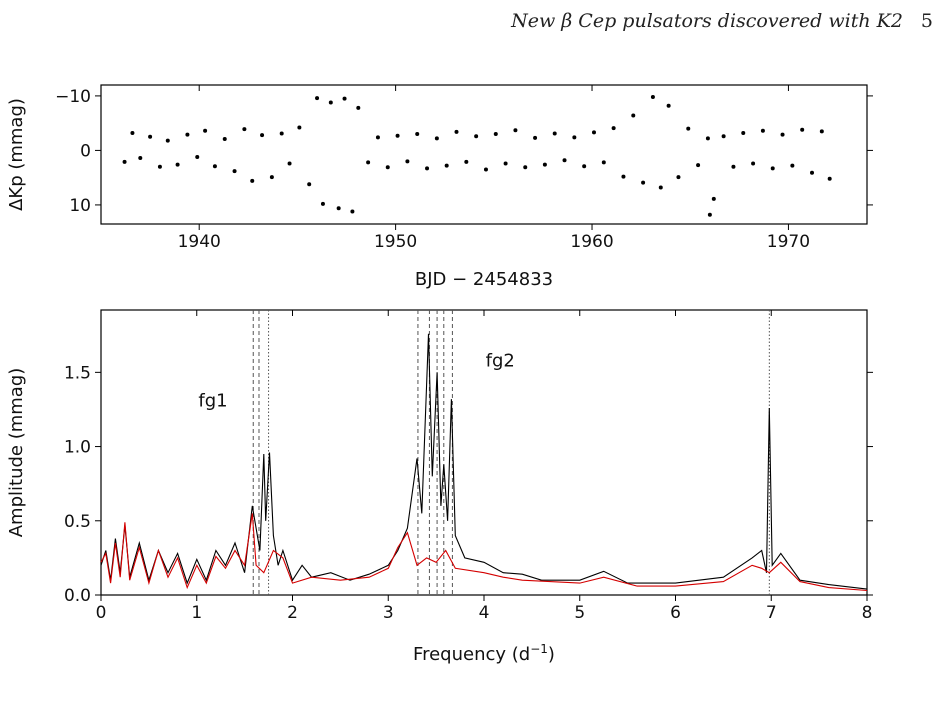 This screenshot has width=947, height=711. Describe the element at coordinates (212, 400) in the screenshot. I see `annotation-label: fg1` at that location.